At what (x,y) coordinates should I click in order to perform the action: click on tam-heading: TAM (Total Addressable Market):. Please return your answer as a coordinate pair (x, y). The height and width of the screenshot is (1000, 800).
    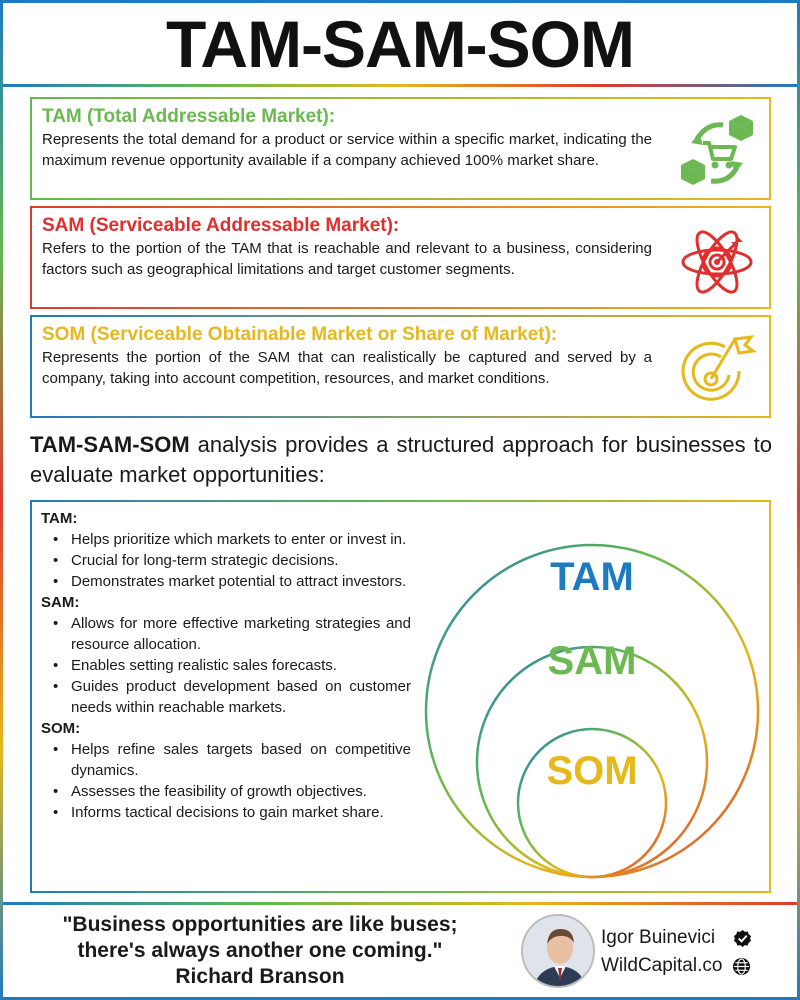
    Looking at the image, I should click on (189, 116).